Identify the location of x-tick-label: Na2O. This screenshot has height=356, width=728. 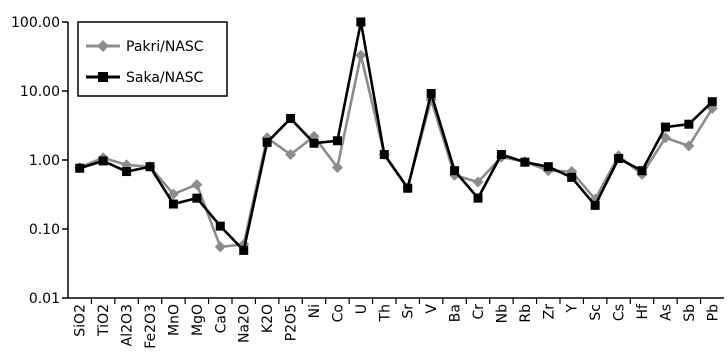
(245, 323).